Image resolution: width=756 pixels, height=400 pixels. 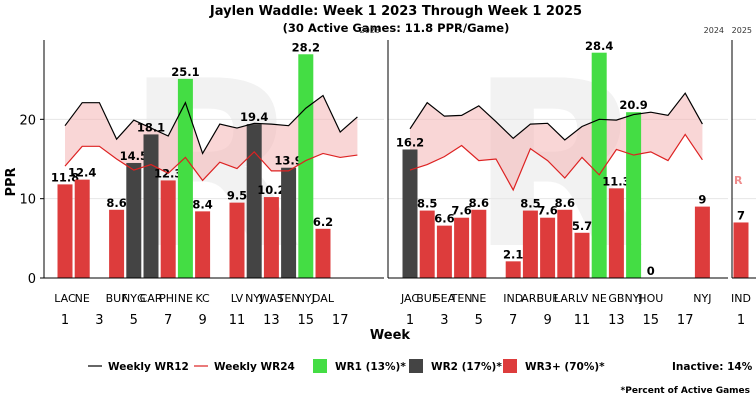 I want to click on y-tick-label: 20, so click(x=27, y=120).